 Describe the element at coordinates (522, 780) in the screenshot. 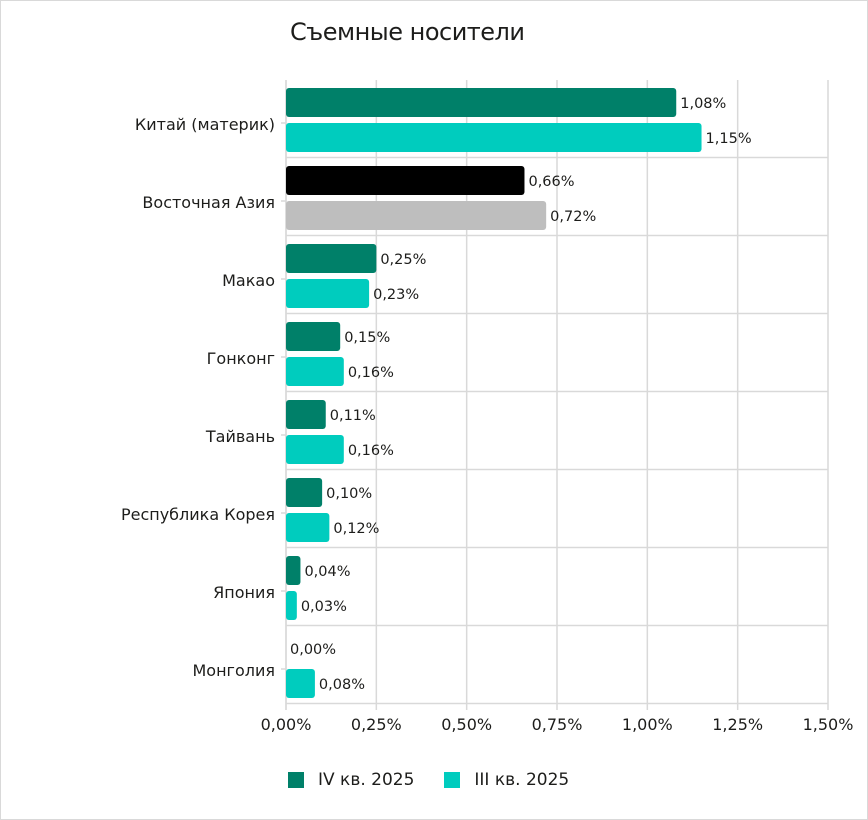

I see `legend-label-q3: III кв. 2025` at that location.